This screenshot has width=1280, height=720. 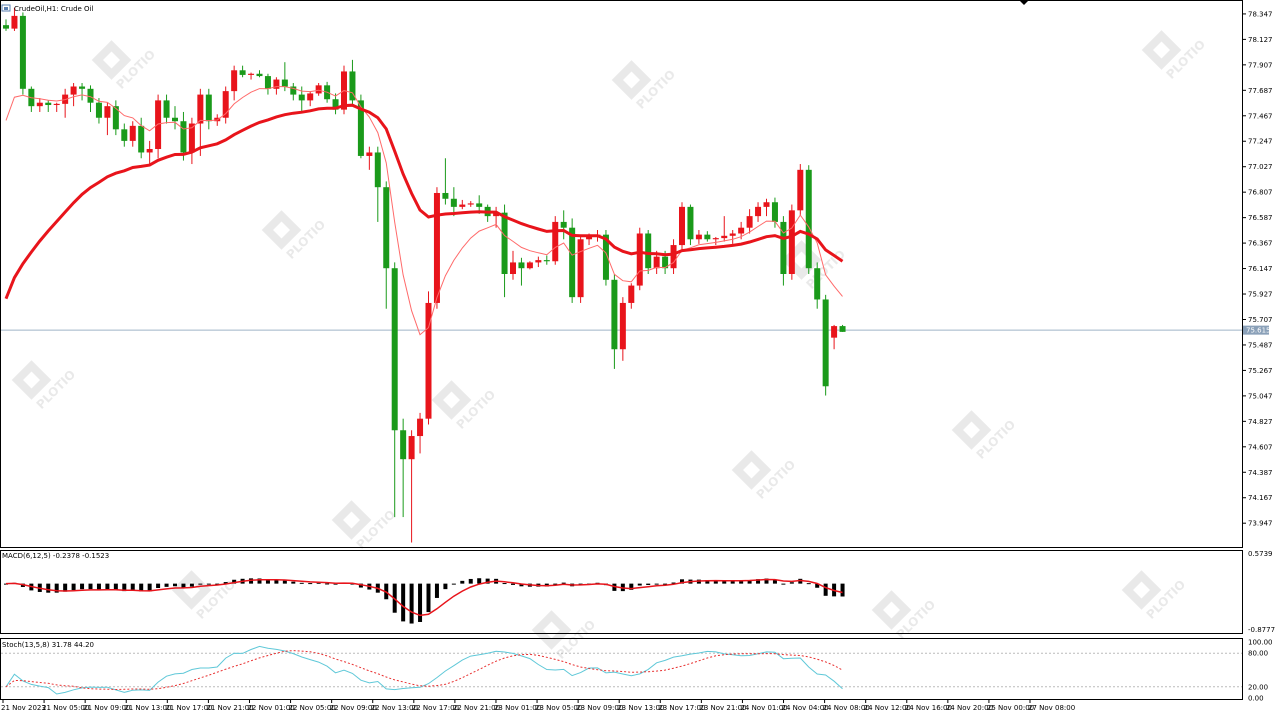 What do you see at coordinates (928, 708) in the screenshot?
I see `time-tick-label: 24 Nov 16:00` at bounding box center [928, 708].